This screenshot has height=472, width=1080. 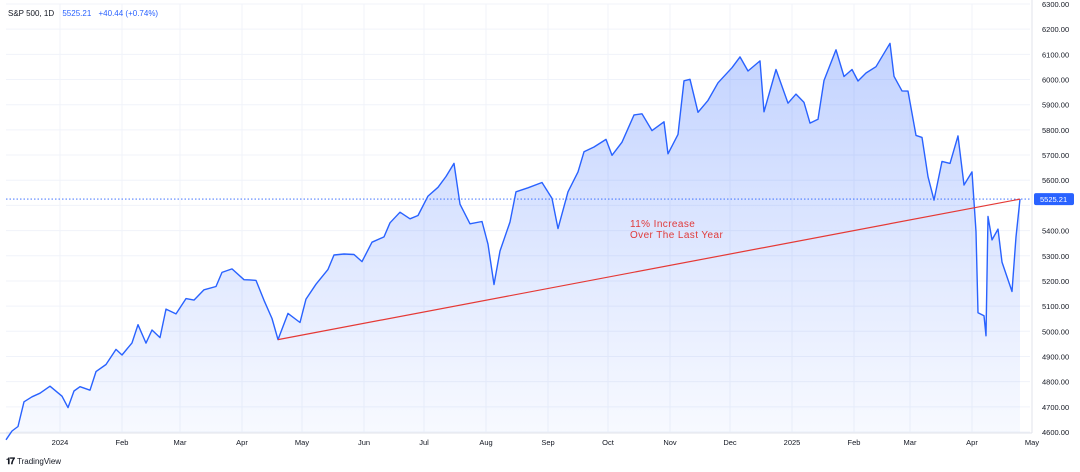 I want to click on price-tick-label: 4700.00, so click(x=1055, y=407).